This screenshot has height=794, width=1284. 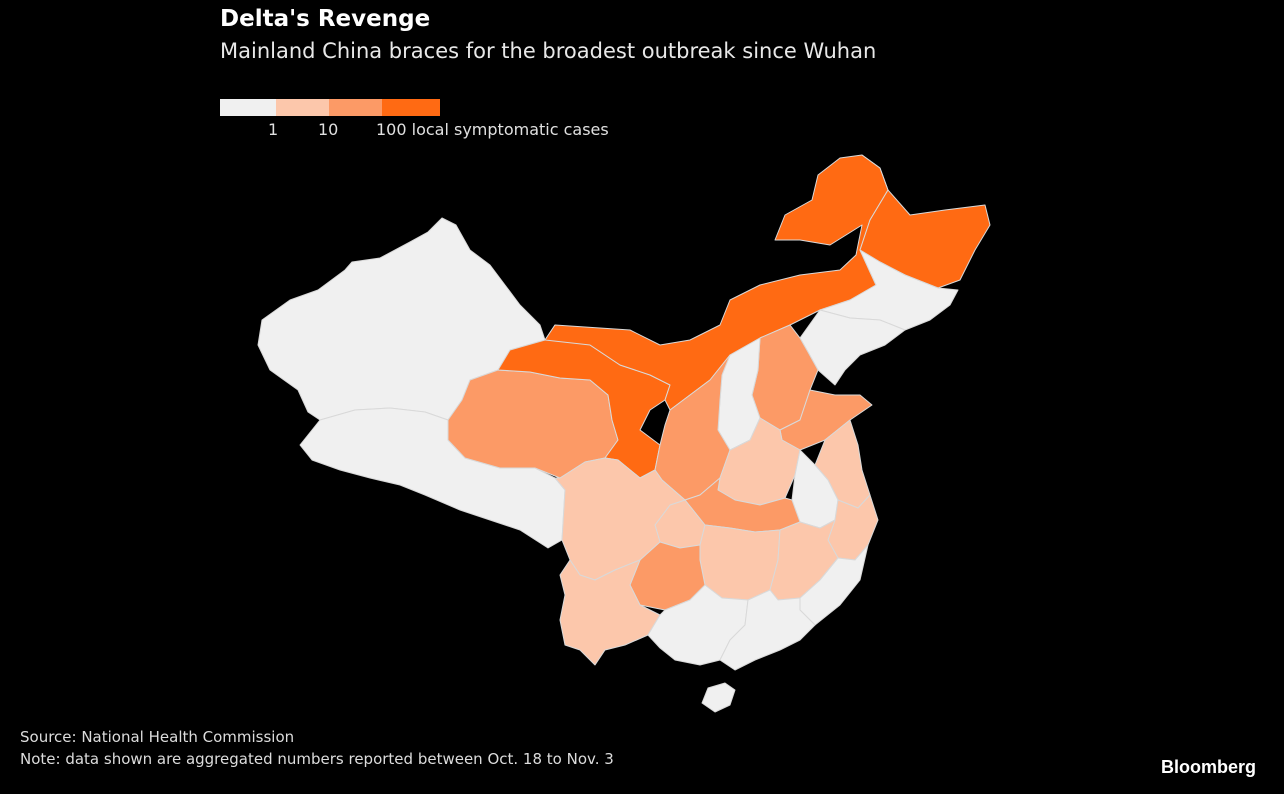 I want to click on region-jilin, so click(x=889, y=290).